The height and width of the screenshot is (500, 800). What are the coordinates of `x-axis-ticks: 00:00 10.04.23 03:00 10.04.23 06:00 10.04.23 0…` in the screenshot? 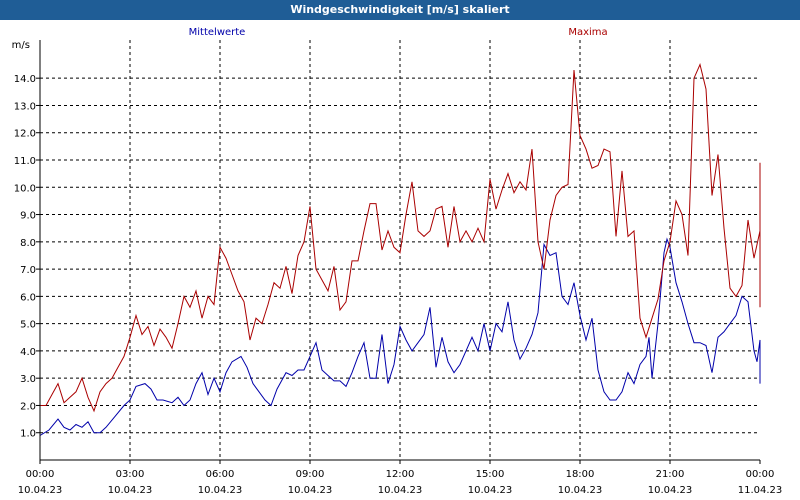 It's located at (400, 478).